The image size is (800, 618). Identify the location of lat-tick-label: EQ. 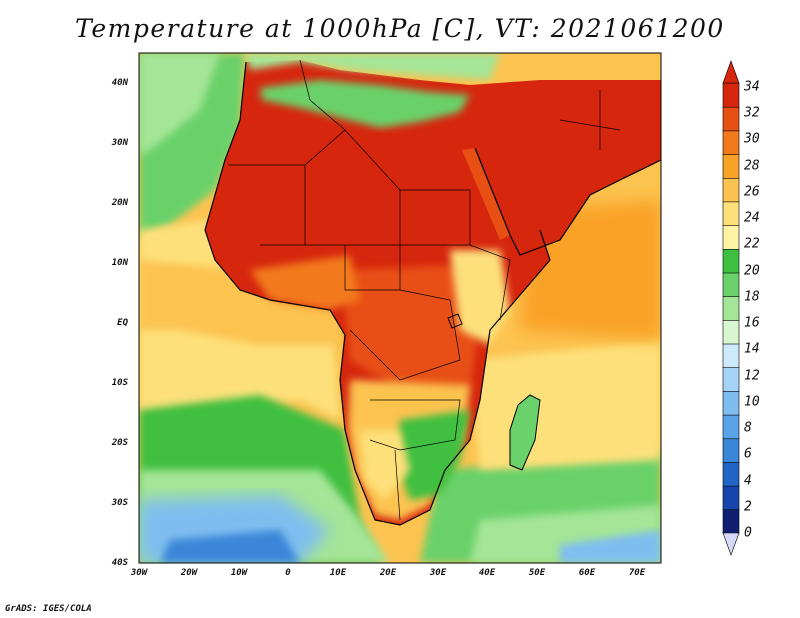
(122, 323).